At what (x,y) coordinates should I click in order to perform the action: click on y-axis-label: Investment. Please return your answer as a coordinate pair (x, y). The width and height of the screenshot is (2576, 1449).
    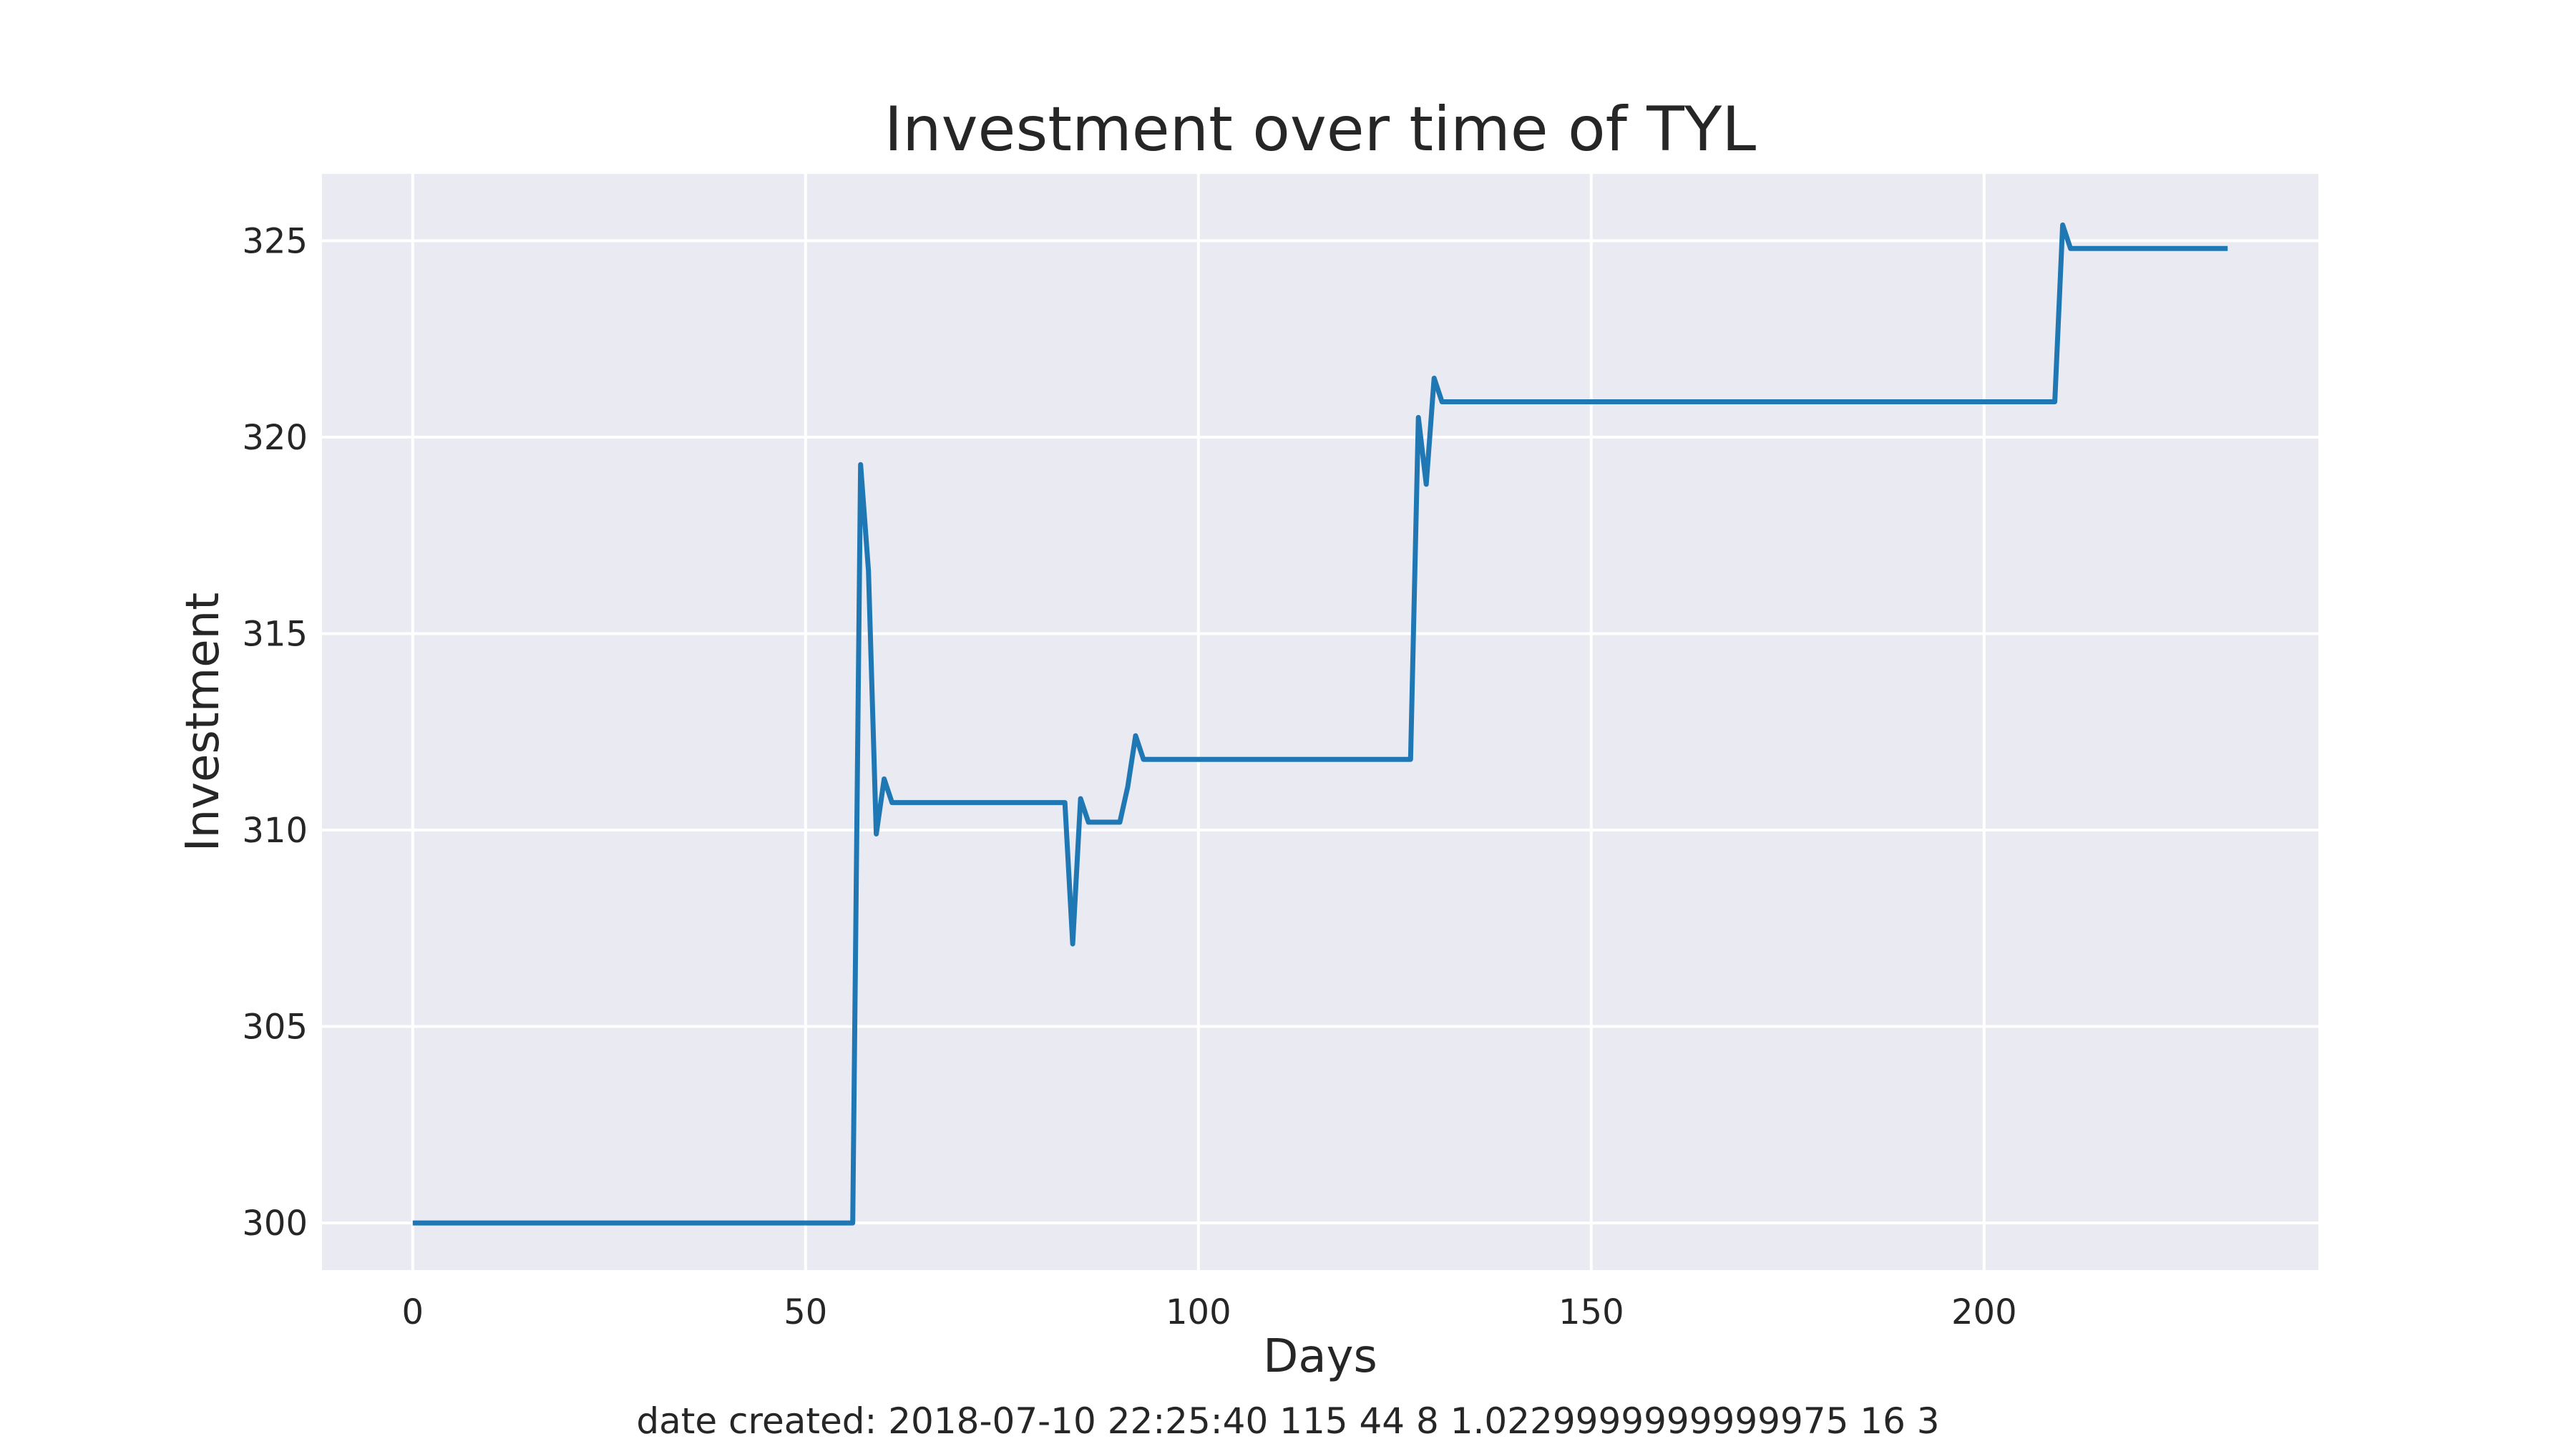
    Looking at the image, I should click on (203, 722).